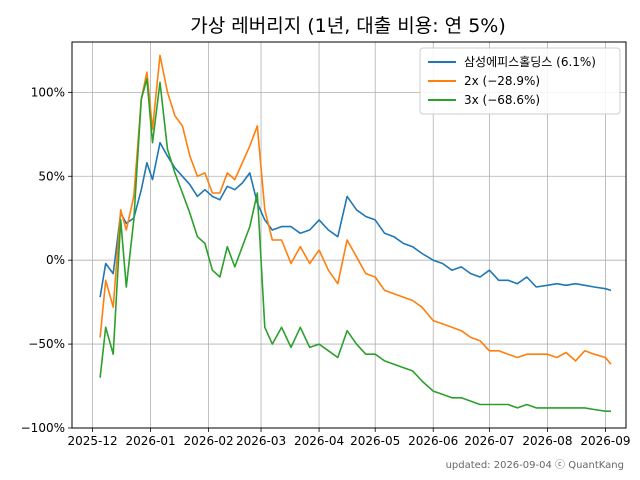 Image resolution: width=640 pixels, height=480 pixels. What do you see at coordinates (209, 441) in the screenshot?
I see `x-tick-label: 2026-02` at bounding box center [209, 441].